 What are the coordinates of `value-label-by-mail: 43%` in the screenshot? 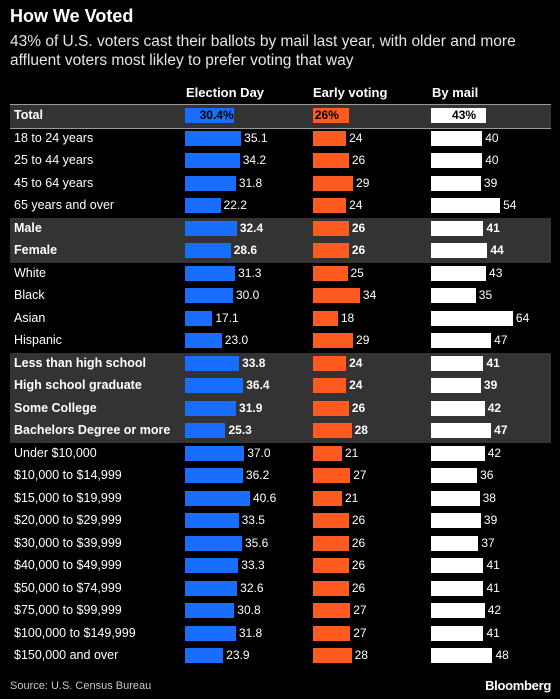 It's located at (464, 115).